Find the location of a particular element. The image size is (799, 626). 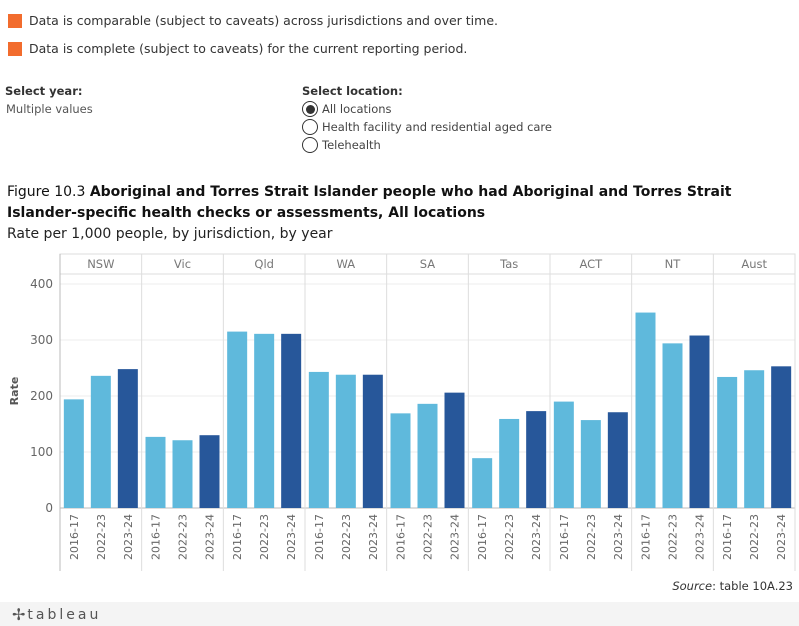

radio-label: Telehealth is located at coordinates (351, 145).